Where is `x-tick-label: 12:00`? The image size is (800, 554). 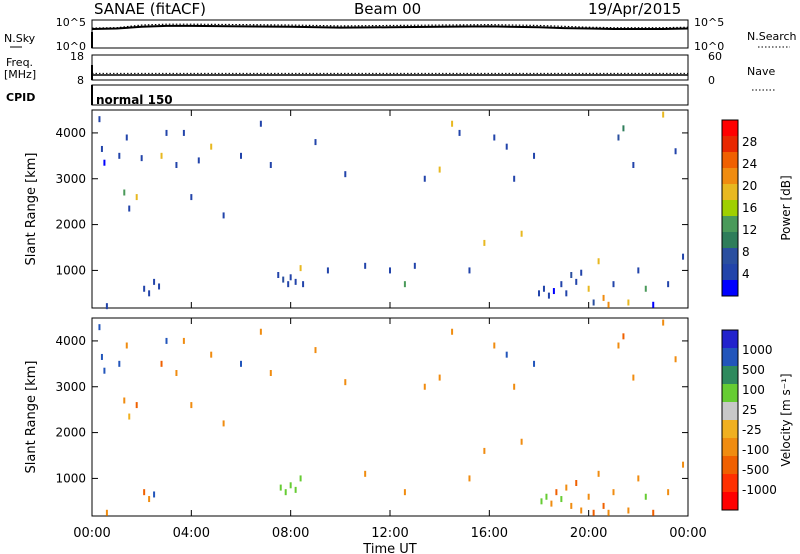
x-tick-label: 12:00 is located at coordinates (389, 533).